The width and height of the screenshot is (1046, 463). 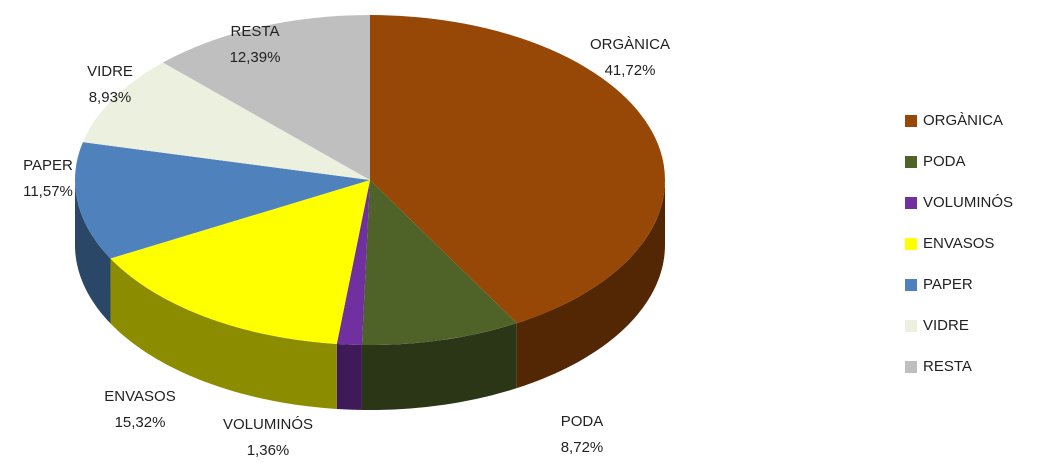 What do you see at coordinates (968, 202) in the screenshot?
I see `legend-label: VOLUMINÓS` at bounding box center [968, 202].